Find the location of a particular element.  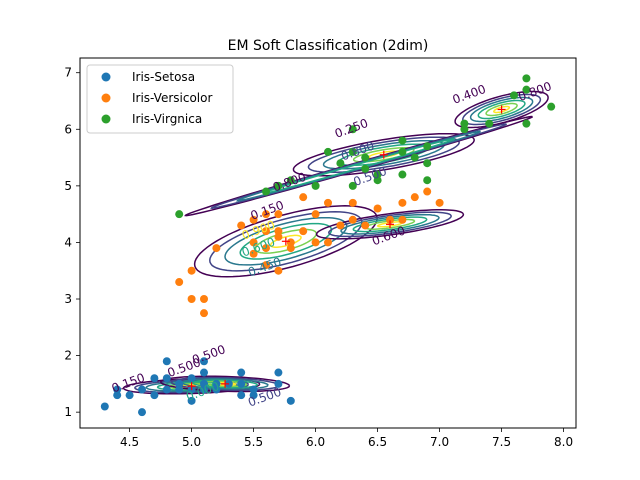

legend-marker is located at coordinates (106, 119).